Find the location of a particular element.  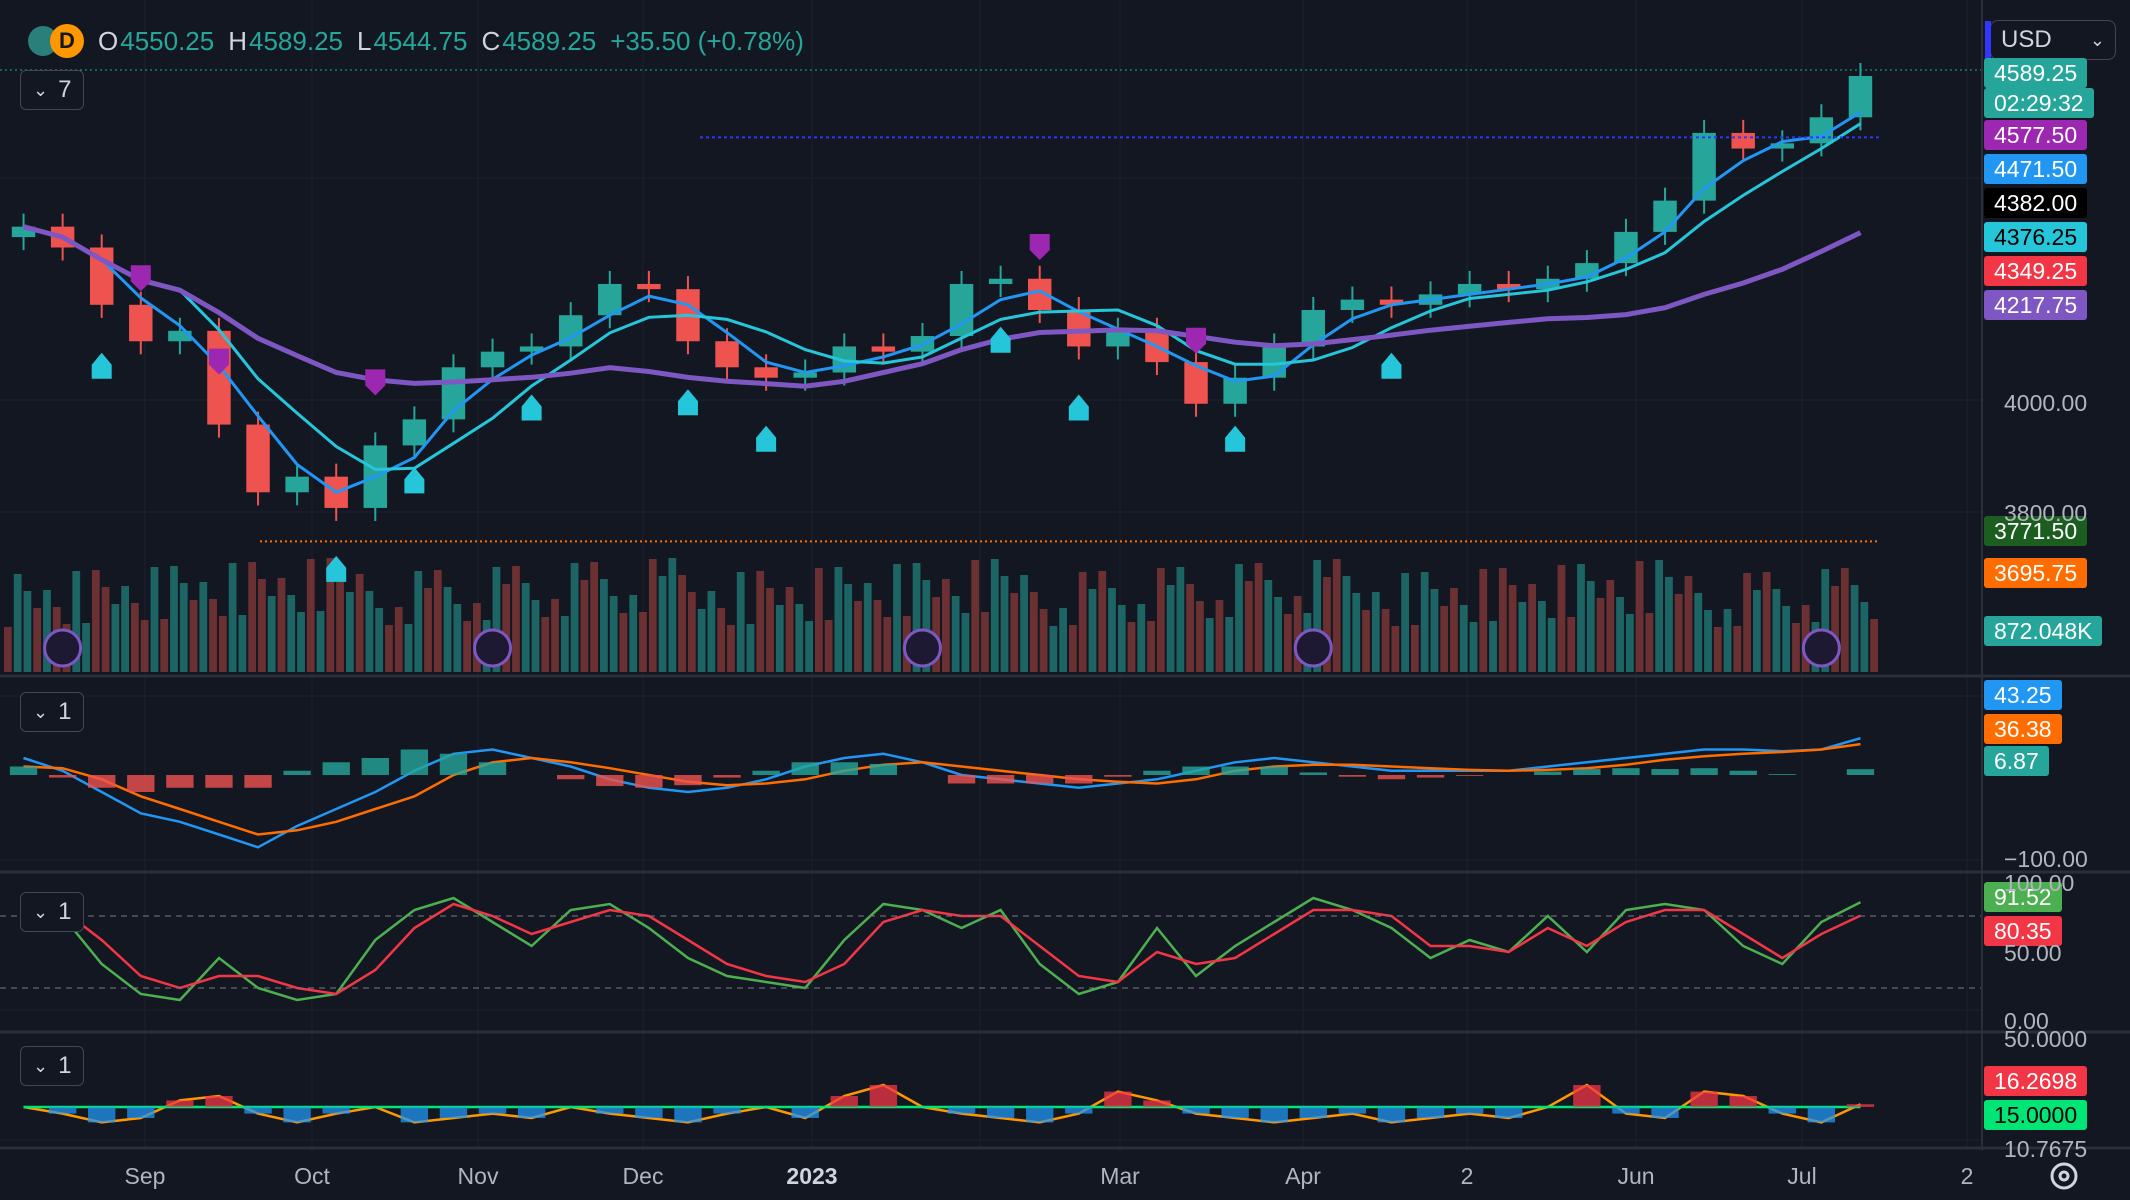

price-tag: 4217.75 is located at coordinates (2036, 305).